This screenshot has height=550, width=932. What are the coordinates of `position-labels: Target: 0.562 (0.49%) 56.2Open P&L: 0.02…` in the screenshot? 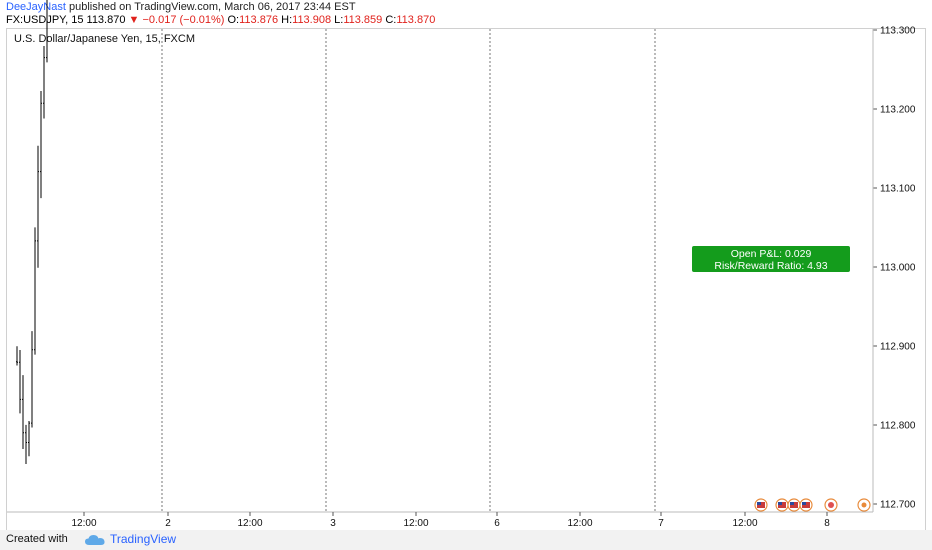 It's located at (771, 259).